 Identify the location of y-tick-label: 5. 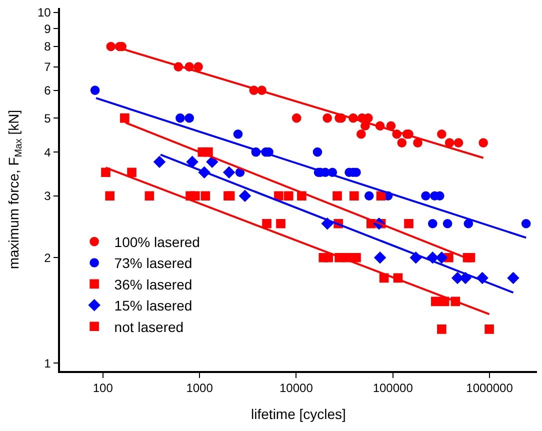
(48, 118).